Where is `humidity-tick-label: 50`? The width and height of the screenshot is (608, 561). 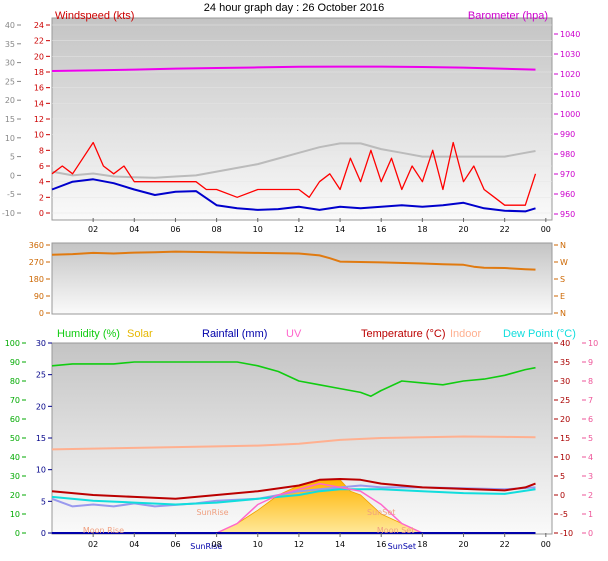
humidity-tick-label: 50 is located at coordinates (15, 438).